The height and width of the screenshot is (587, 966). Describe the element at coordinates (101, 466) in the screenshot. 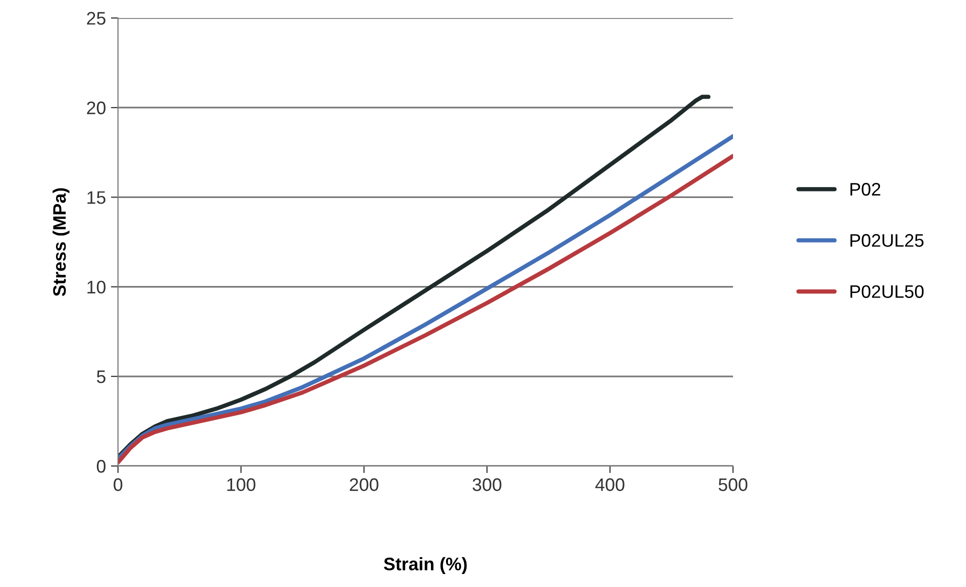

I see `y-tick-label: 0` at that location.